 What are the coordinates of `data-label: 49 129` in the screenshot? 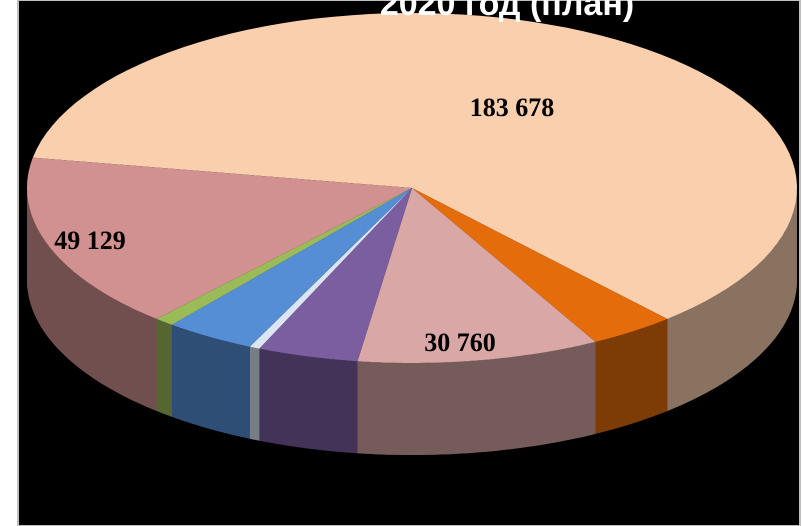 It's located at (90, 240).